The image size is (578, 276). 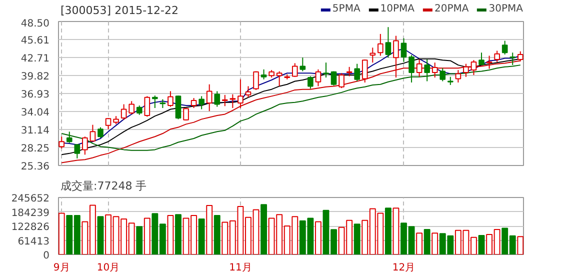 I want to click on y-tick-label: 61413, so click(x=34, y=242).